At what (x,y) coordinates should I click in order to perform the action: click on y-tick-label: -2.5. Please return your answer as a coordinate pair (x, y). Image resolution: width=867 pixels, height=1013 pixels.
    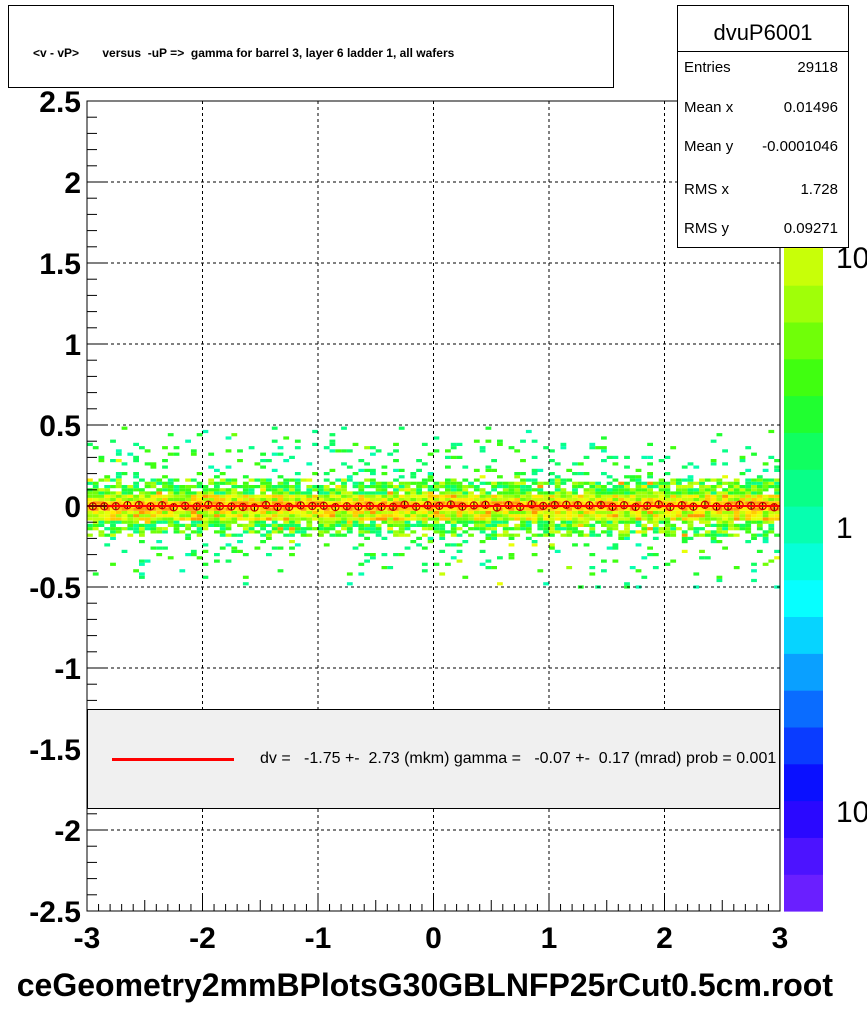
    Looking at the image, I should click on (55, 912).